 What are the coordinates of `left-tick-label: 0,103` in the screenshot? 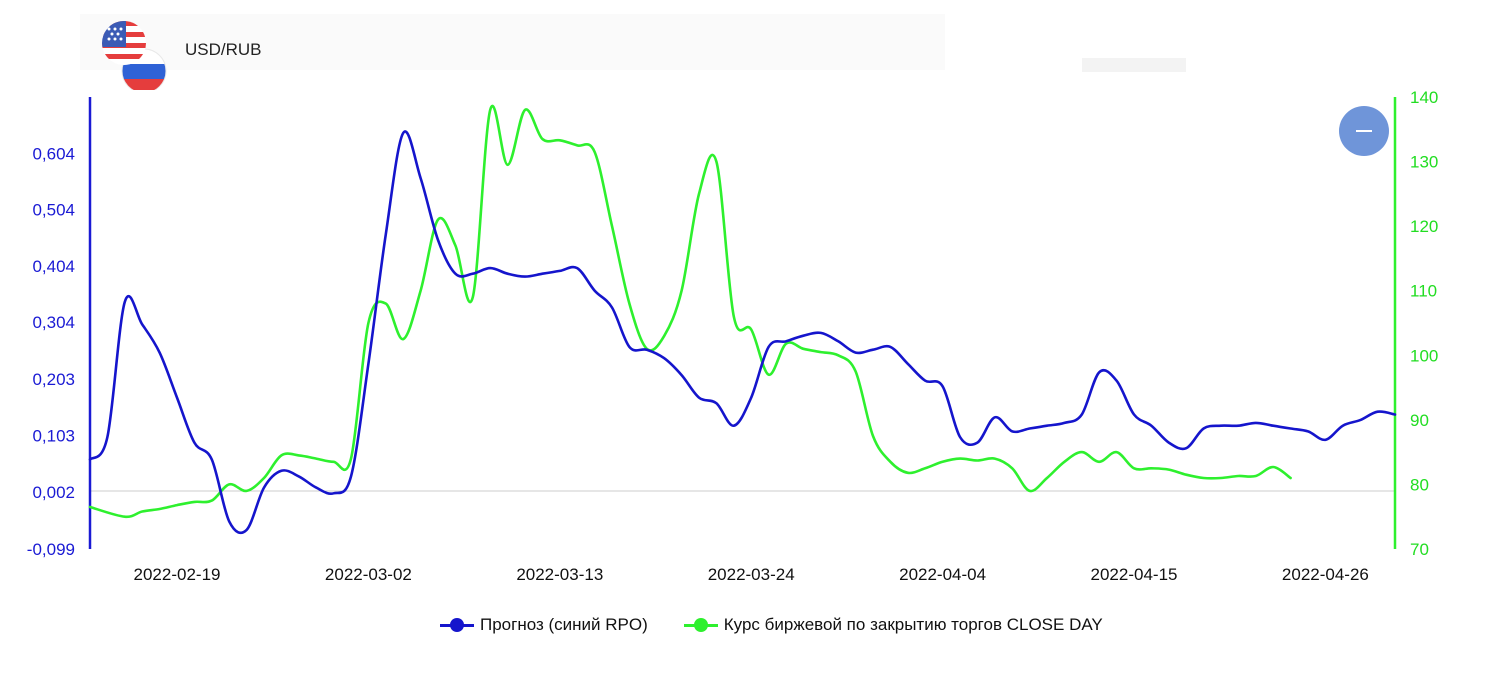 It's located at (53, 435).